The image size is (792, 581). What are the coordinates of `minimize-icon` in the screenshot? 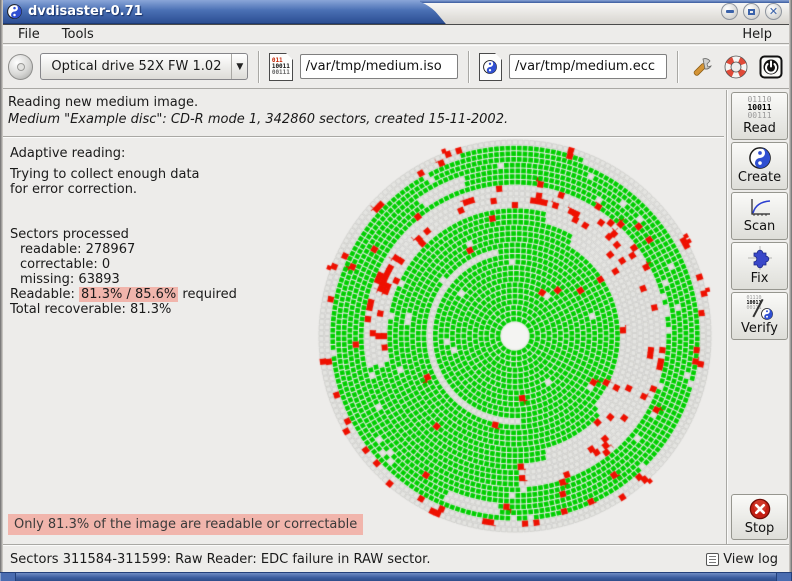 It's located at (729, 11).